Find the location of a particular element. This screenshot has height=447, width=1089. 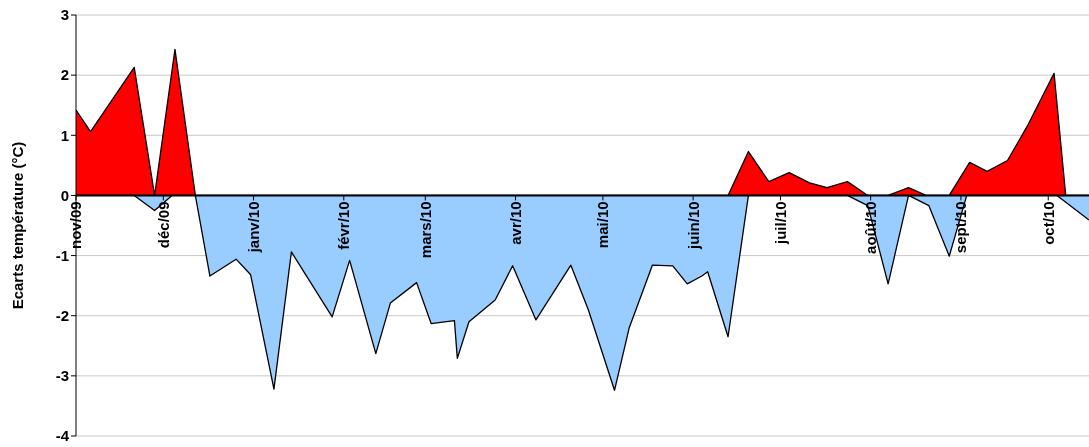

x-tick-label: mai/10 is located at coordinates (603, 225).